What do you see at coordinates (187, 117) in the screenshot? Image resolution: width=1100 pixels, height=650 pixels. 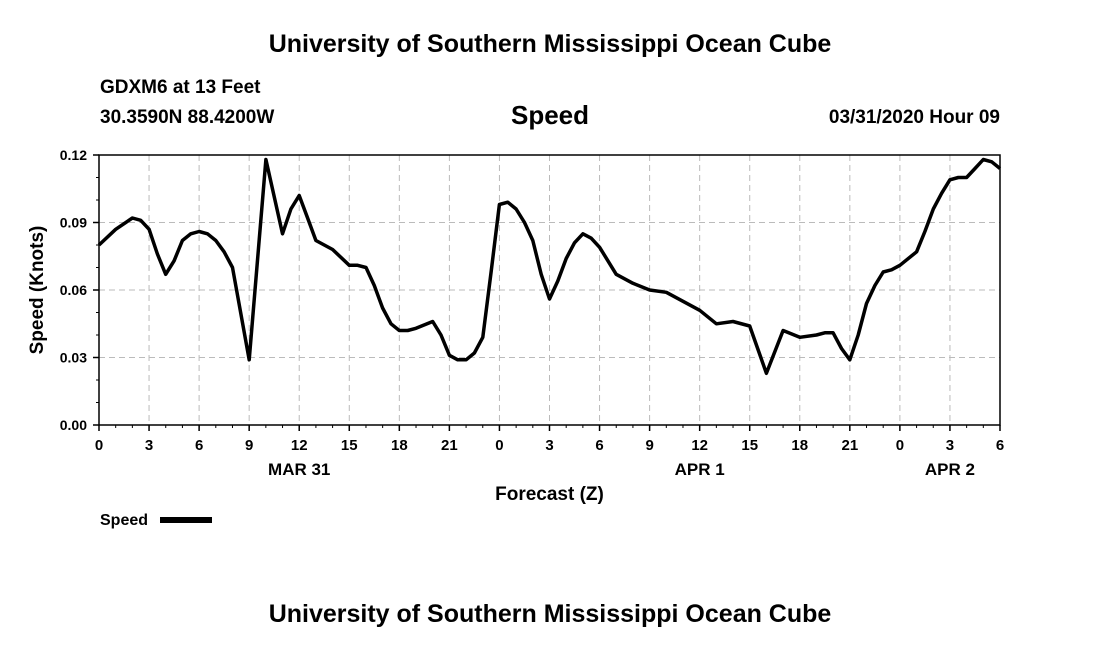 I see `coordinates-label: 30.3590N 88.4200W` at bounding box center [187, 117].